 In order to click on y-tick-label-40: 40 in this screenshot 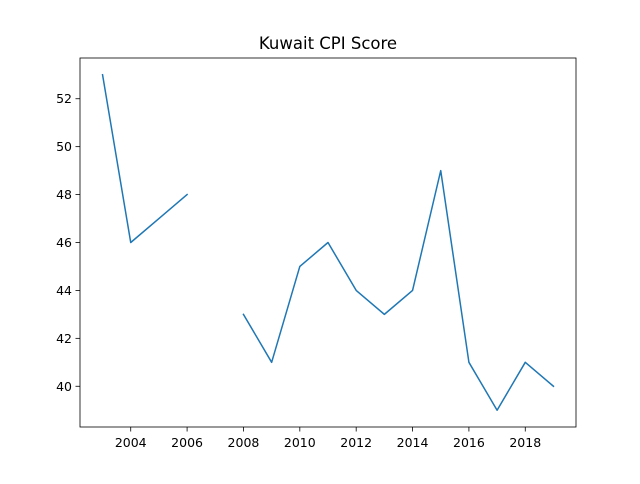, I will do `click(64, 386)`.